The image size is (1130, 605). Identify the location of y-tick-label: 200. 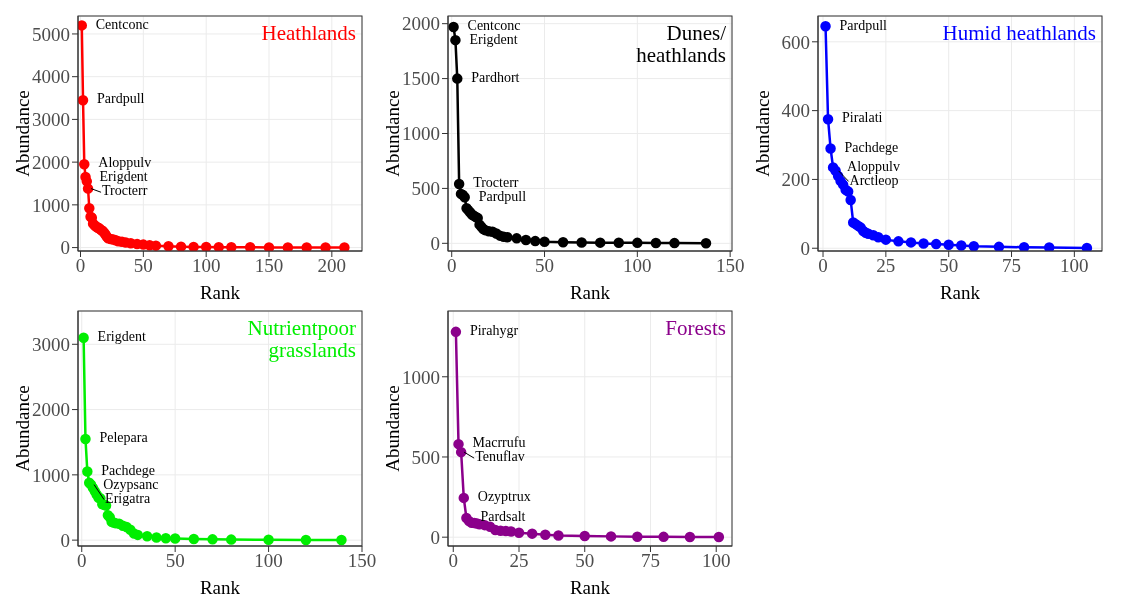
(795, 180).